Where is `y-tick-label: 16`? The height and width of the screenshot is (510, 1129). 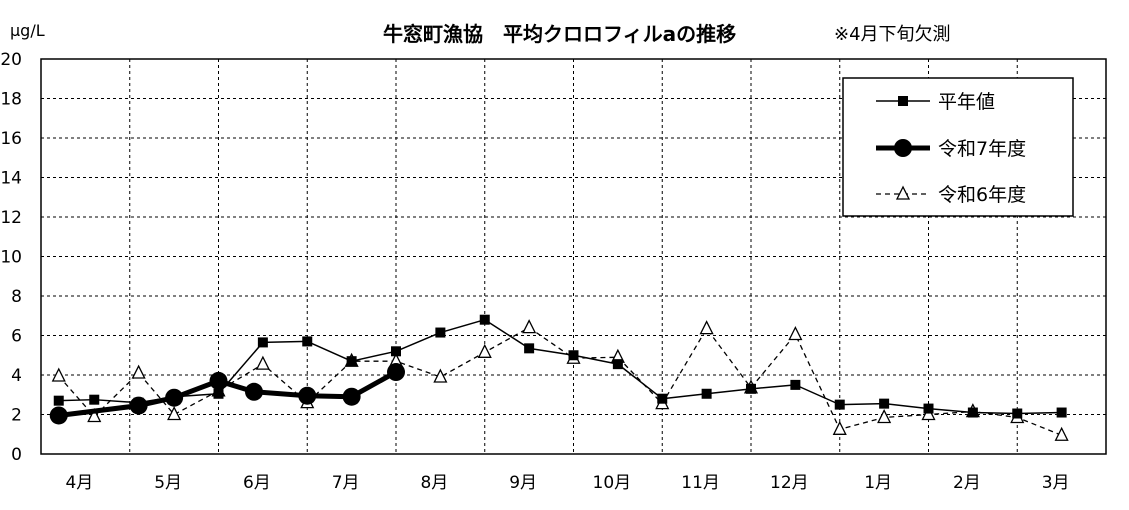
y-tick-label: 16 is located at coordinates (11, 139).